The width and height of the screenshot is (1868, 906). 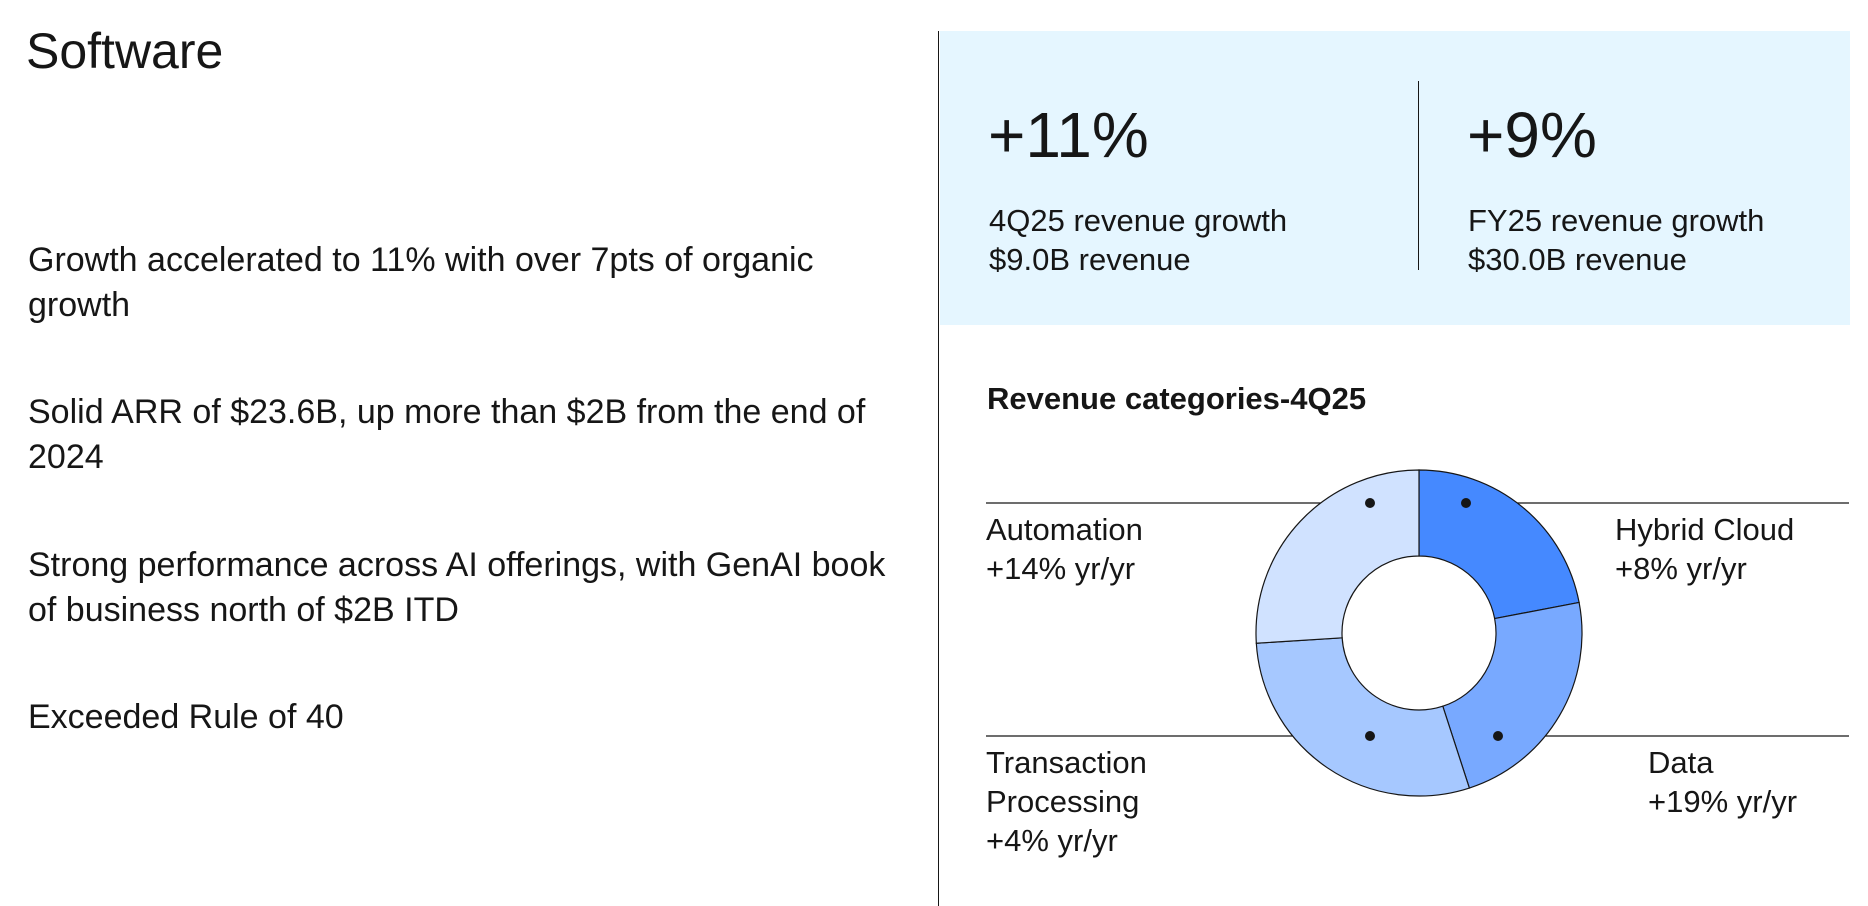 What do you see at coordinates (1090, 259) in the screenshot?
I see `kpi-text: $9.0B revenue` at bounding box center [1090, 259].